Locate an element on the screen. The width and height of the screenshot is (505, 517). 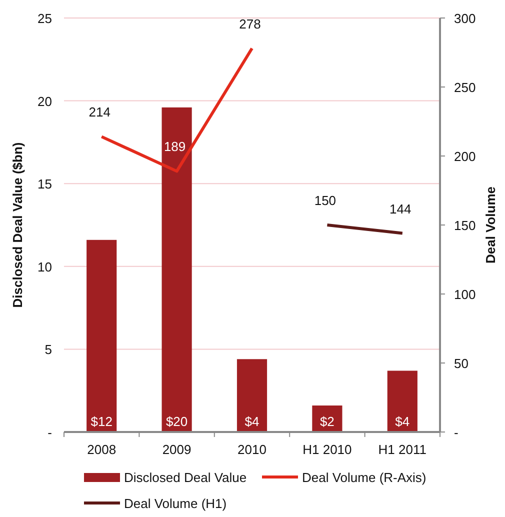
legend-label: Deal Volume (H1) is located at coordinates (175, 503).